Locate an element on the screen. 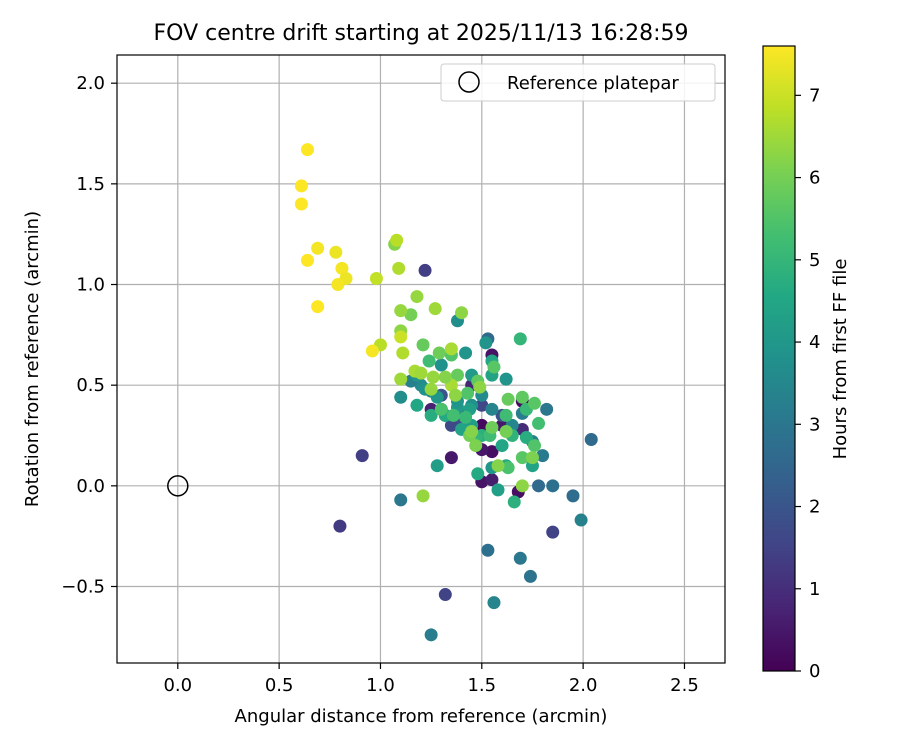  y-axis-label: Rotation from reference (arcmin) is located at coordinates (32, 359).